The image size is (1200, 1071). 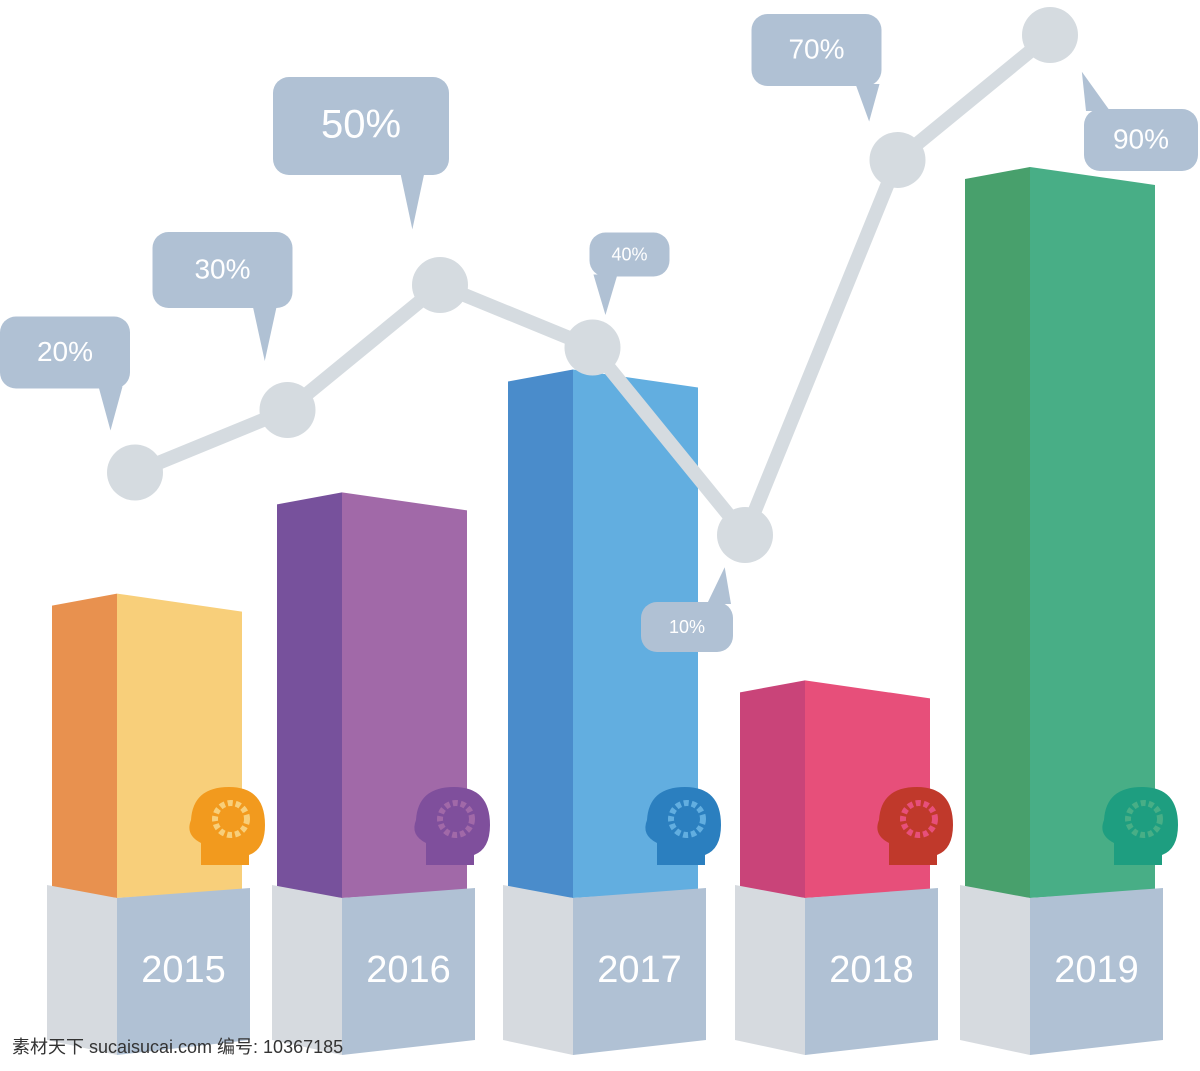 I want to click on year-label: 2016, so click(x=408, y=970).